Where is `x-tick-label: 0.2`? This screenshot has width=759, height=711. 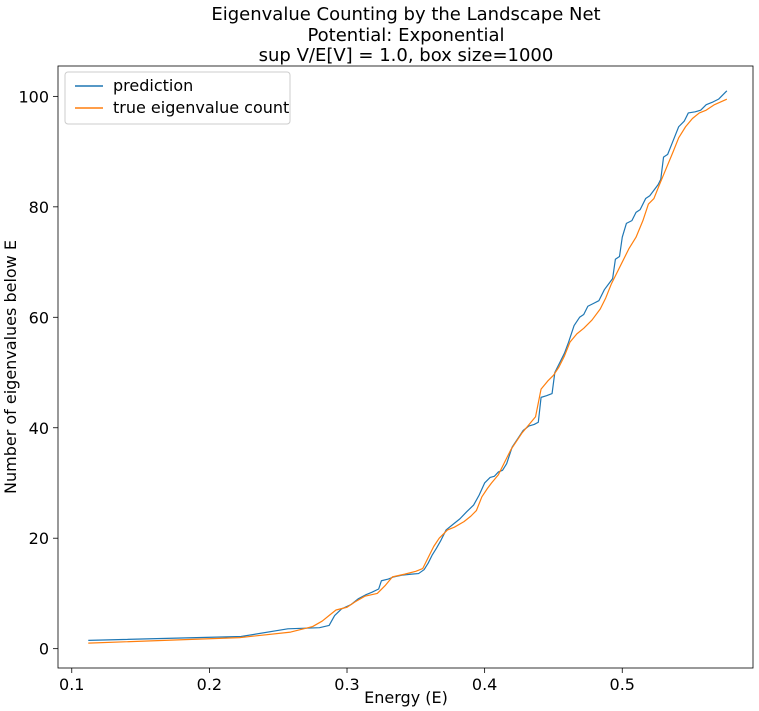
x-tick-label: 0.2 is located at coordinates (209, 684).